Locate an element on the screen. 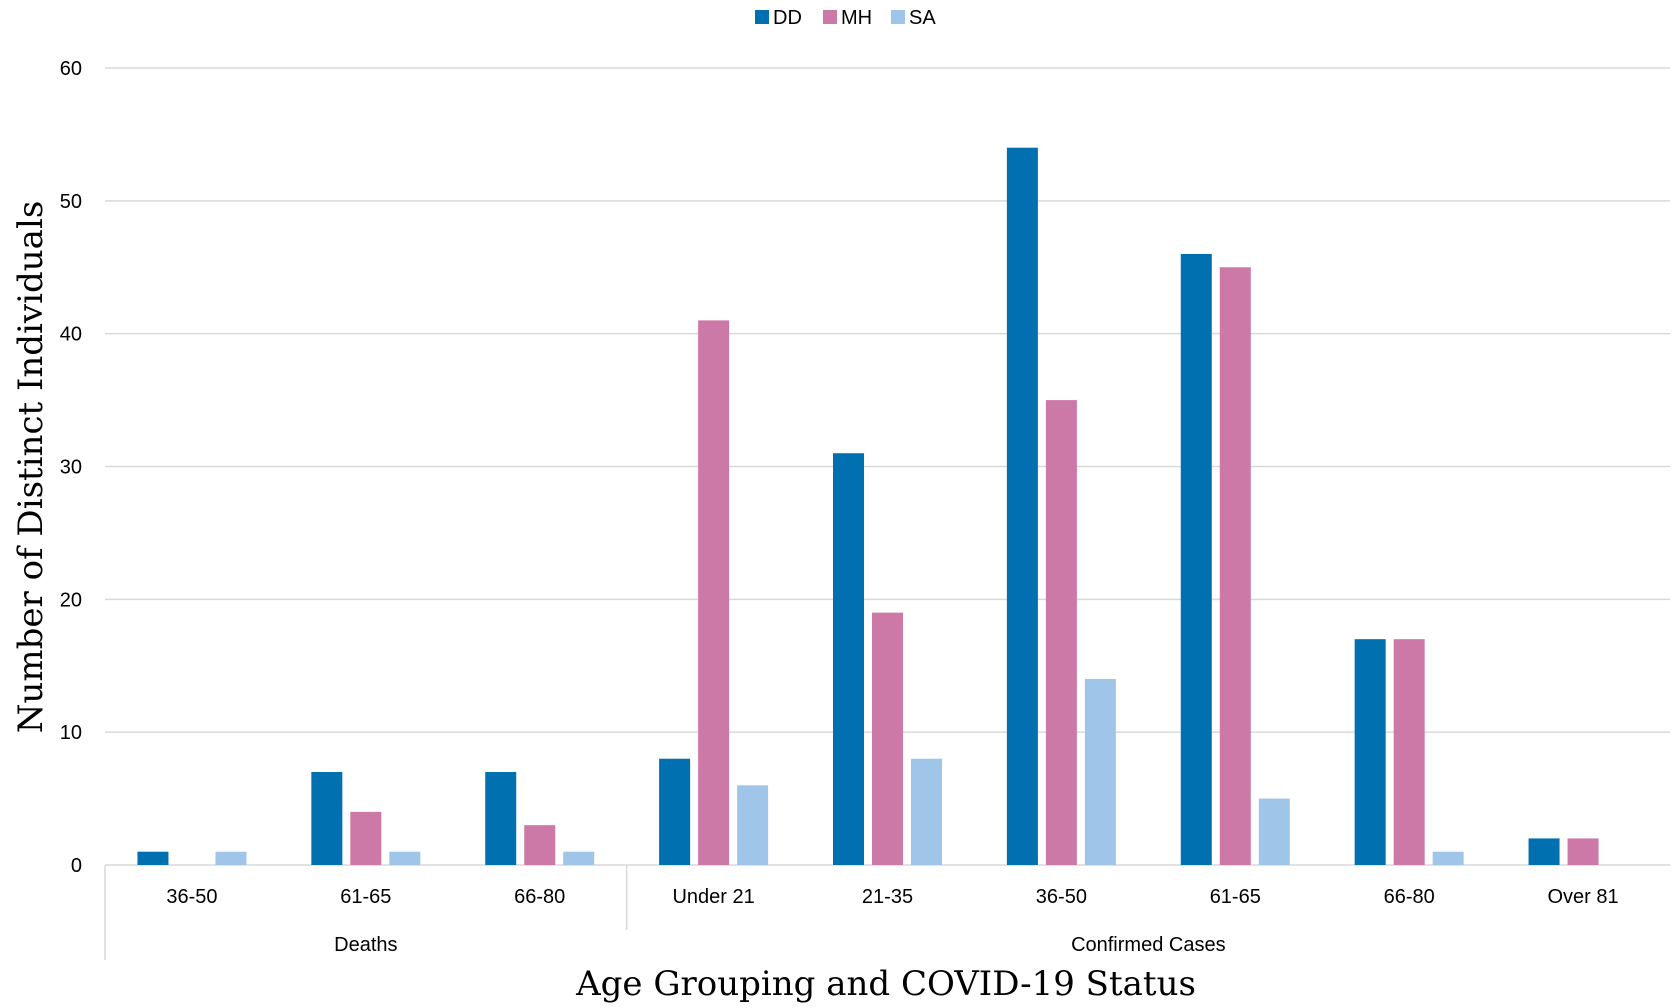 The width and height of the screenshot is (1673, 1008). legend-label-sa: SA is located at coordinates (922, 18).